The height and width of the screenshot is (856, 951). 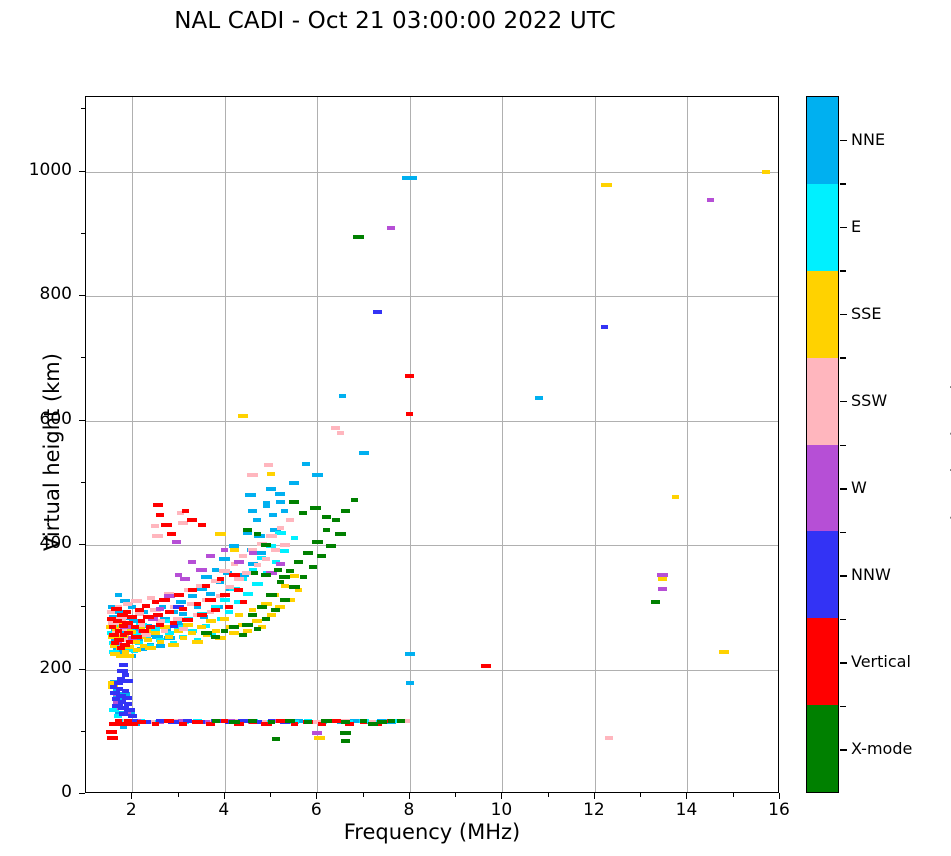 What do you see at coordinates (688, 444) in the screenshot?
I see `gridline-vertical` at bounding box center [688, 444].